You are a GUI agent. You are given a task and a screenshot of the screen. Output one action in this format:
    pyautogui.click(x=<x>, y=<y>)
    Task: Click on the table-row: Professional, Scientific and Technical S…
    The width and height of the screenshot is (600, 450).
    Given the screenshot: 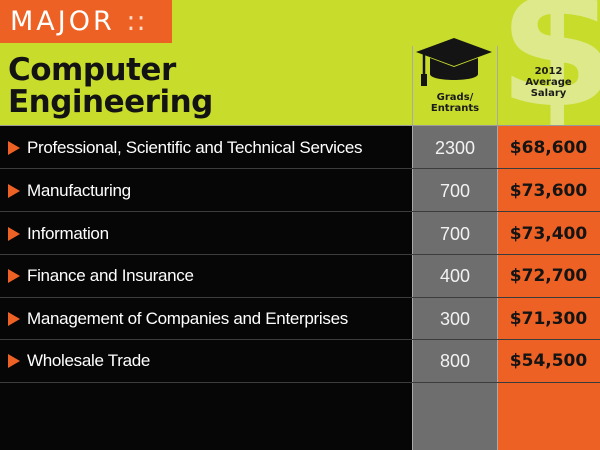 What is the action you would take?
    pyautogui.click(x=300, y=148)
    